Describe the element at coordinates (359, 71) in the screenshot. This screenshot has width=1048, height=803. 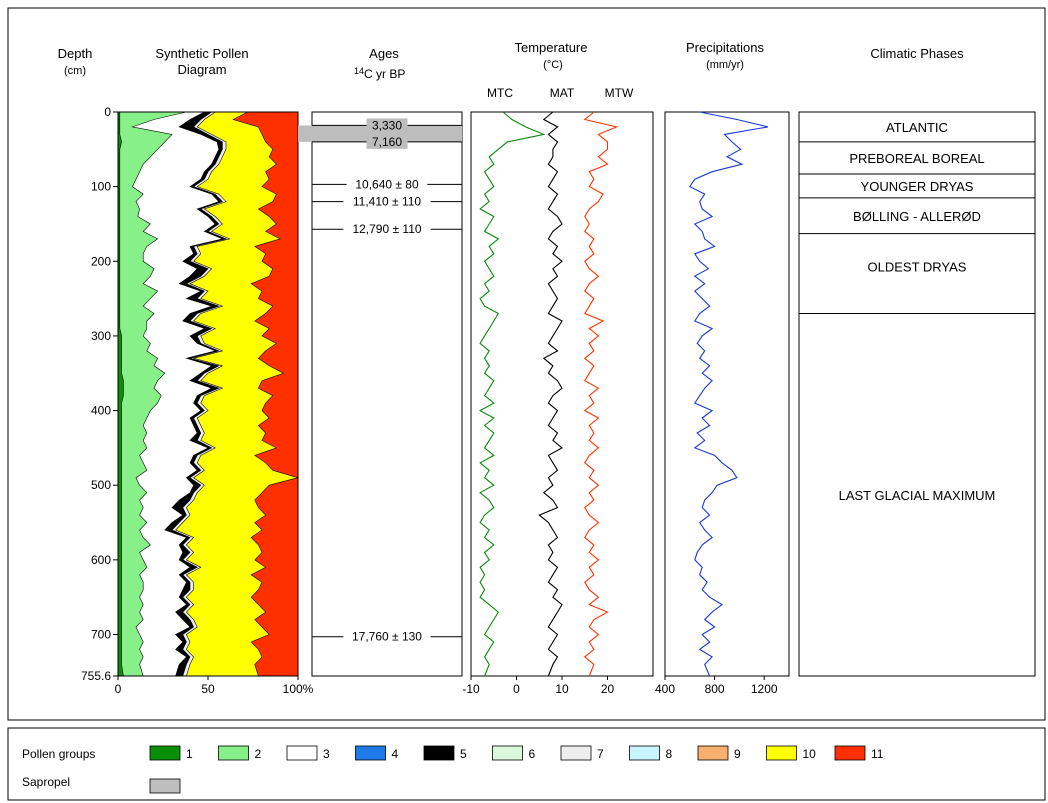
I see `header-ages-sup: 14` at that location.